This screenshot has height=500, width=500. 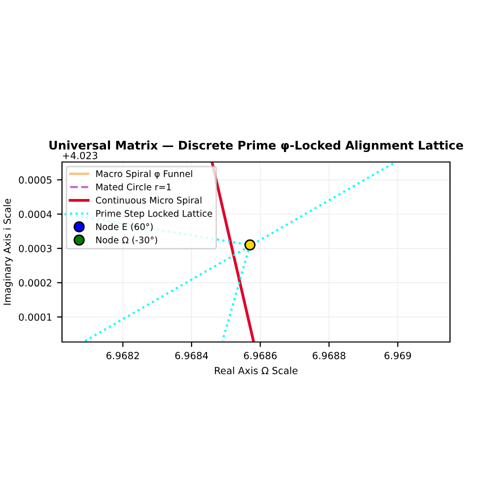 I want to click on x-tick-label: 6.9682, so click(x=122, y=356).